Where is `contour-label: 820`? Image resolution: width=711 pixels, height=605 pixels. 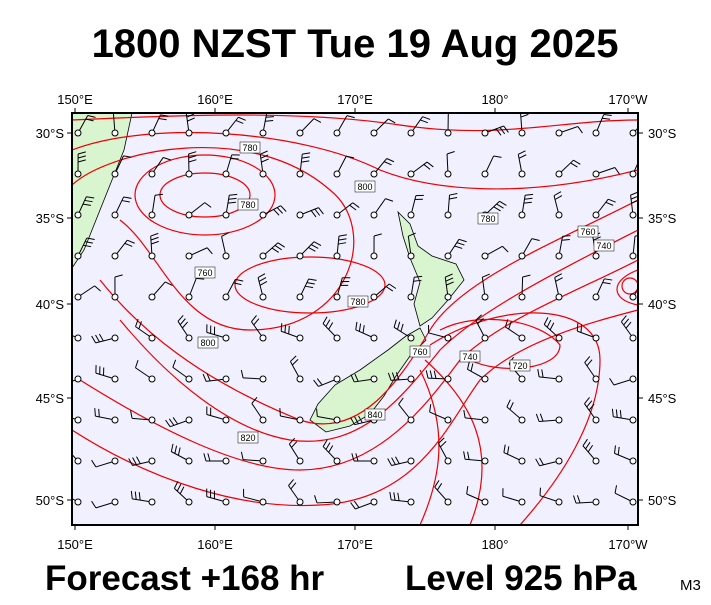 contour-label: 820 is located at coordinates (247, 438).